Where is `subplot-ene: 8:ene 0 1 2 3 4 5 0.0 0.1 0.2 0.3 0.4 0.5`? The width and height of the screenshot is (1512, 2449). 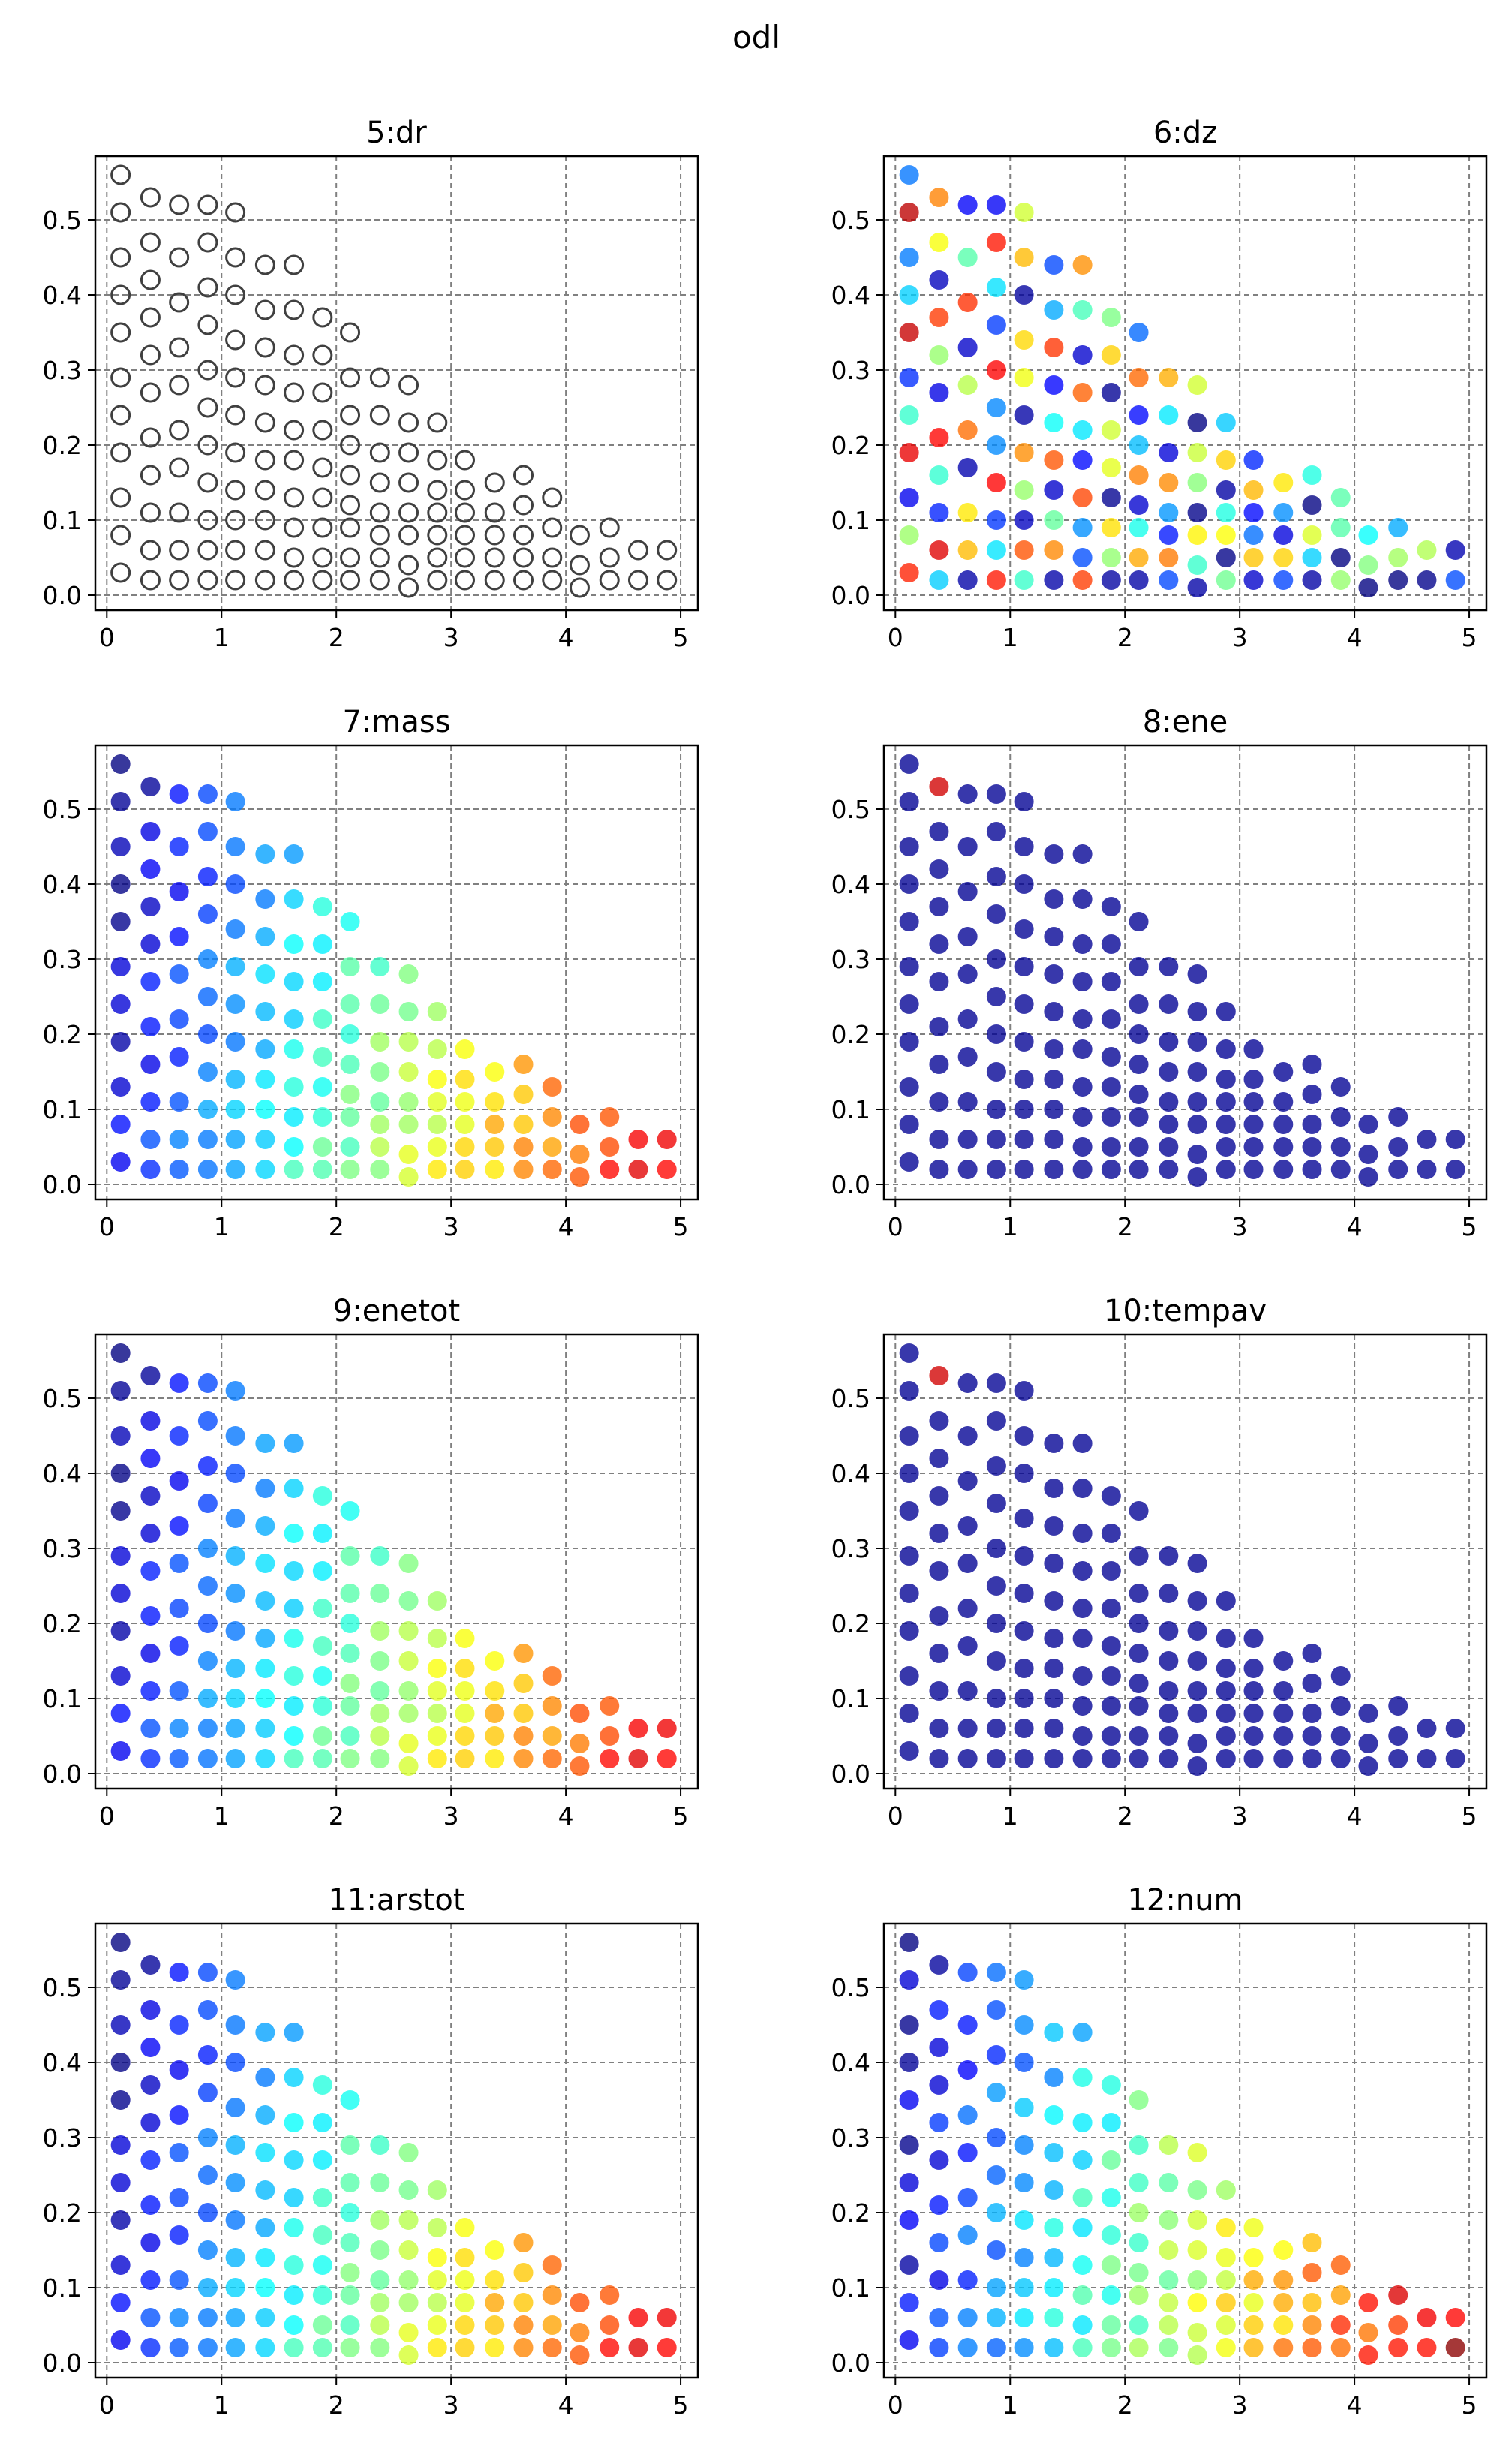 subplot-ene: 8:ene 0 1 2 3 4 5 0.0 0.1 0.2 0.3 0.4 0.5 is located at coordinates (1159, 973).